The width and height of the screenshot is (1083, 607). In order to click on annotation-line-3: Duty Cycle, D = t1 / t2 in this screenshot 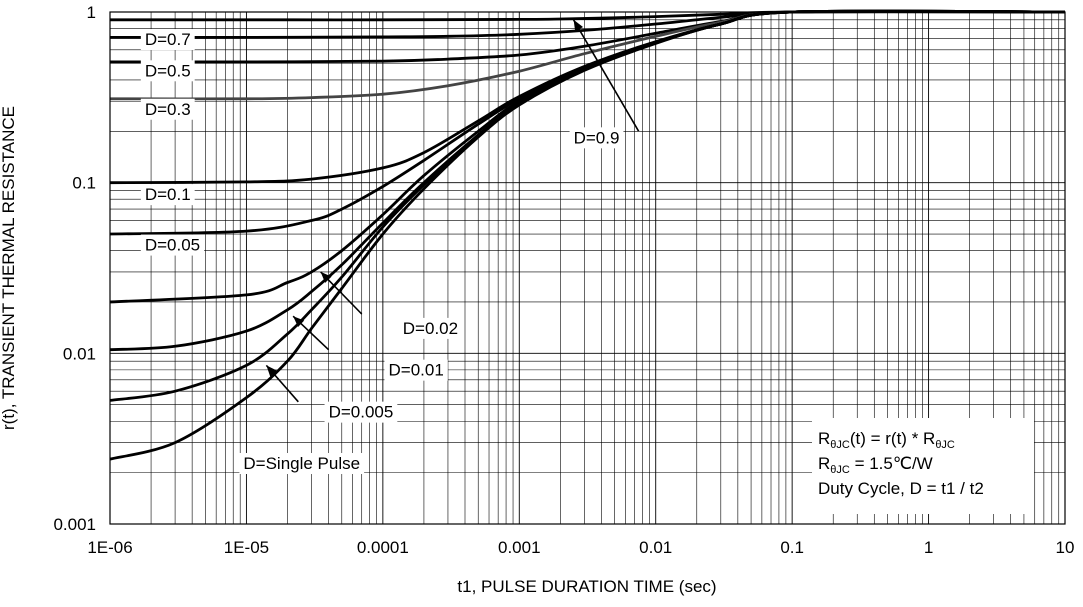, I will do `click(901, 488)`.